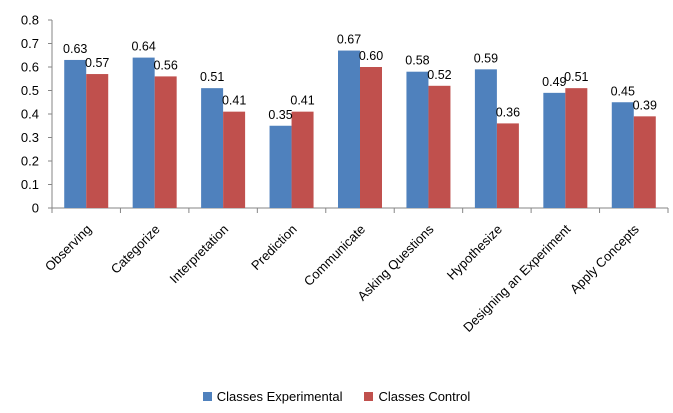 Image resolution: width=673 pixels, height=413 pixels. What do you see at coordinates (474, 252) in the screenshot?
I see `category-label: Hypothesize` at bounding box center [474, 252].